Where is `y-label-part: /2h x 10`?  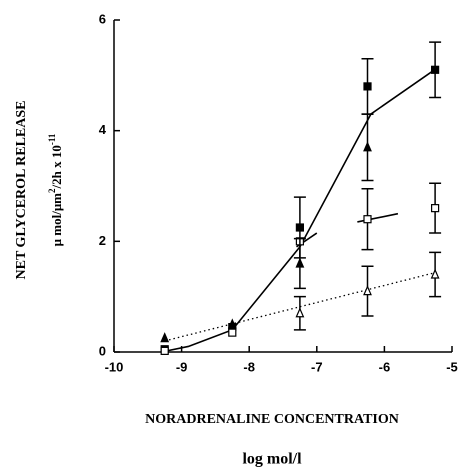
y-label-part: /2h x 10 is located at coordinates (56, 167).